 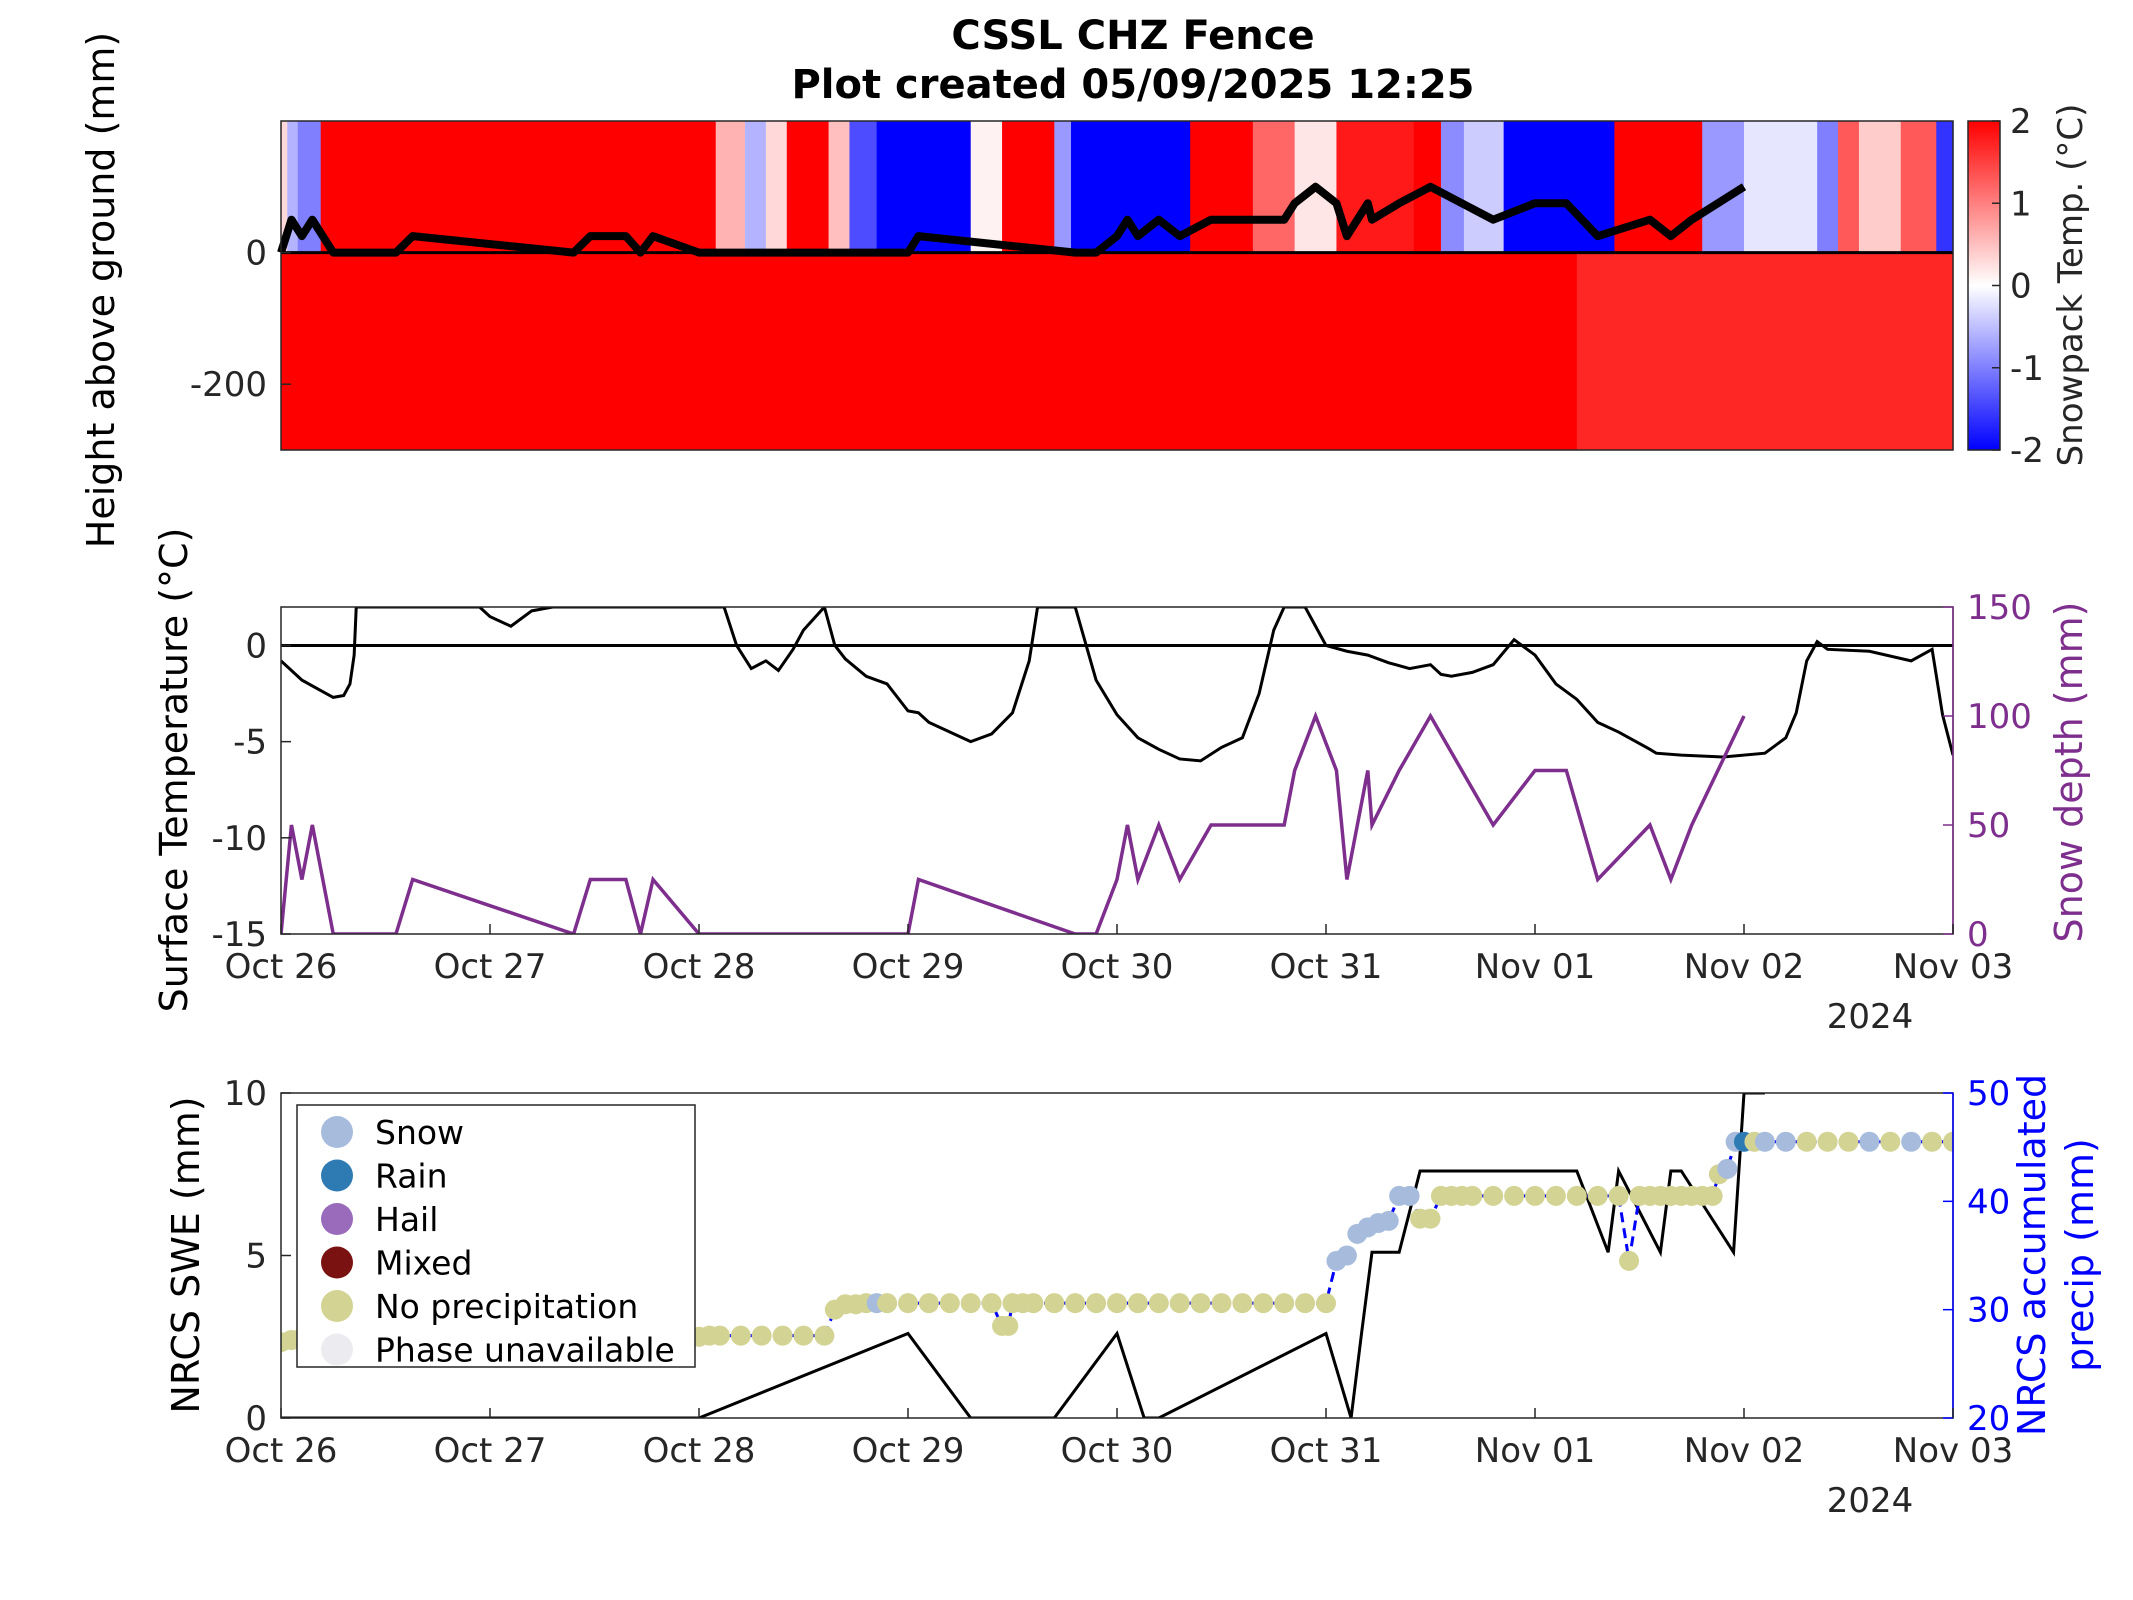 What do you see at coordinates (506, 1306) in the screenshot?
I see `legend-label-4: No precipitation` at bounding box center [506, 1306].